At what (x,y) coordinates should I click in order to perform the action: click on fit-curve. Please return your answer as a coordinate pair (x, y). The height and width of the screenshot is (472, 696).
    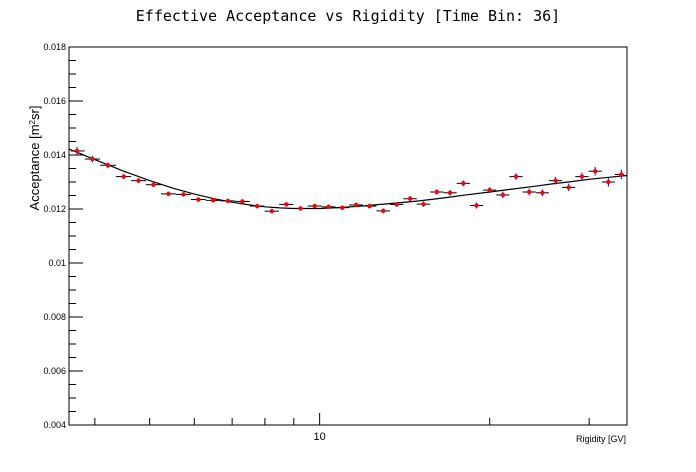
    Looking at the image, I should click on (348, 179).